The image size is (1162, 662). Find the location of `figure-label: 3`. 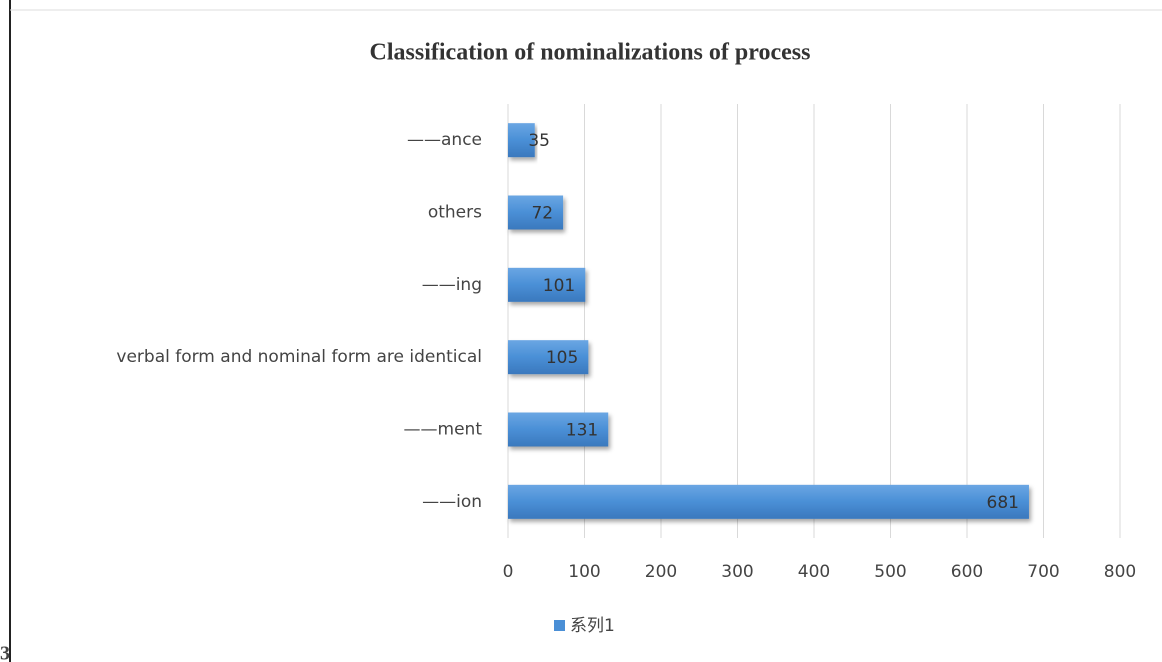

figure-label: 3 is located at coordinates (5, 652).